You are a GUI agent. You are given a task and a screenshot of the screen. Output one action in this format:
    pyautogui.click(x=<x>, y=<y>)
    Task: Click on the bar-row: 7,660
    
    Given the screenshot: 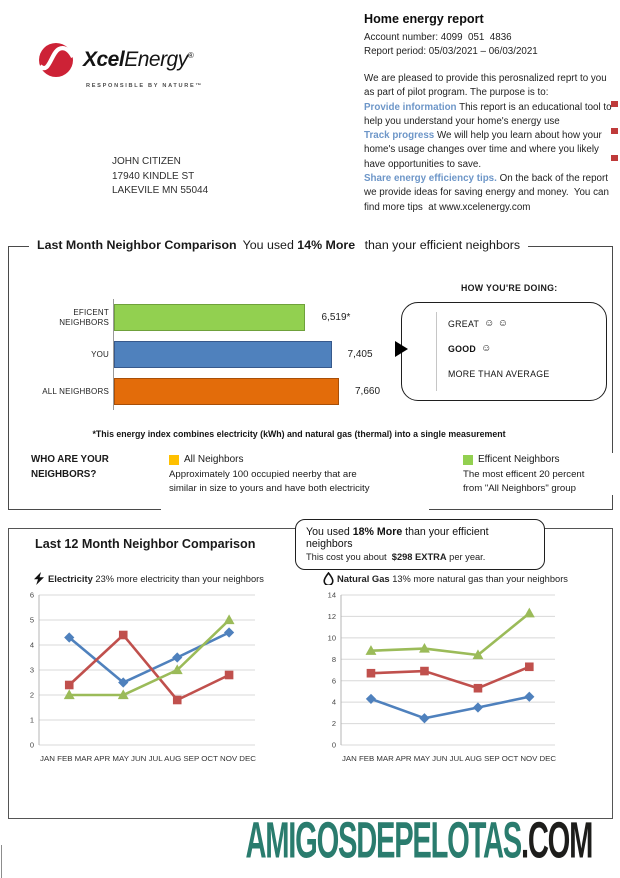 What is the action you would take?
    pyautogui.click(x=247, y=391)
    